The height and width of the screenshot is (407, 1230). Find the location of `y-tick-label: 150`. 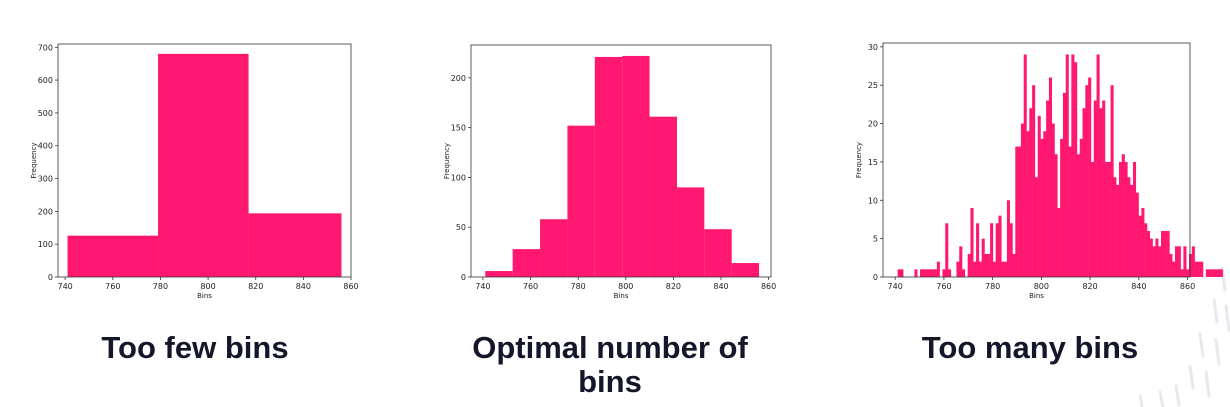

y-tick-label: 150 is located at coordinates (458, 128).